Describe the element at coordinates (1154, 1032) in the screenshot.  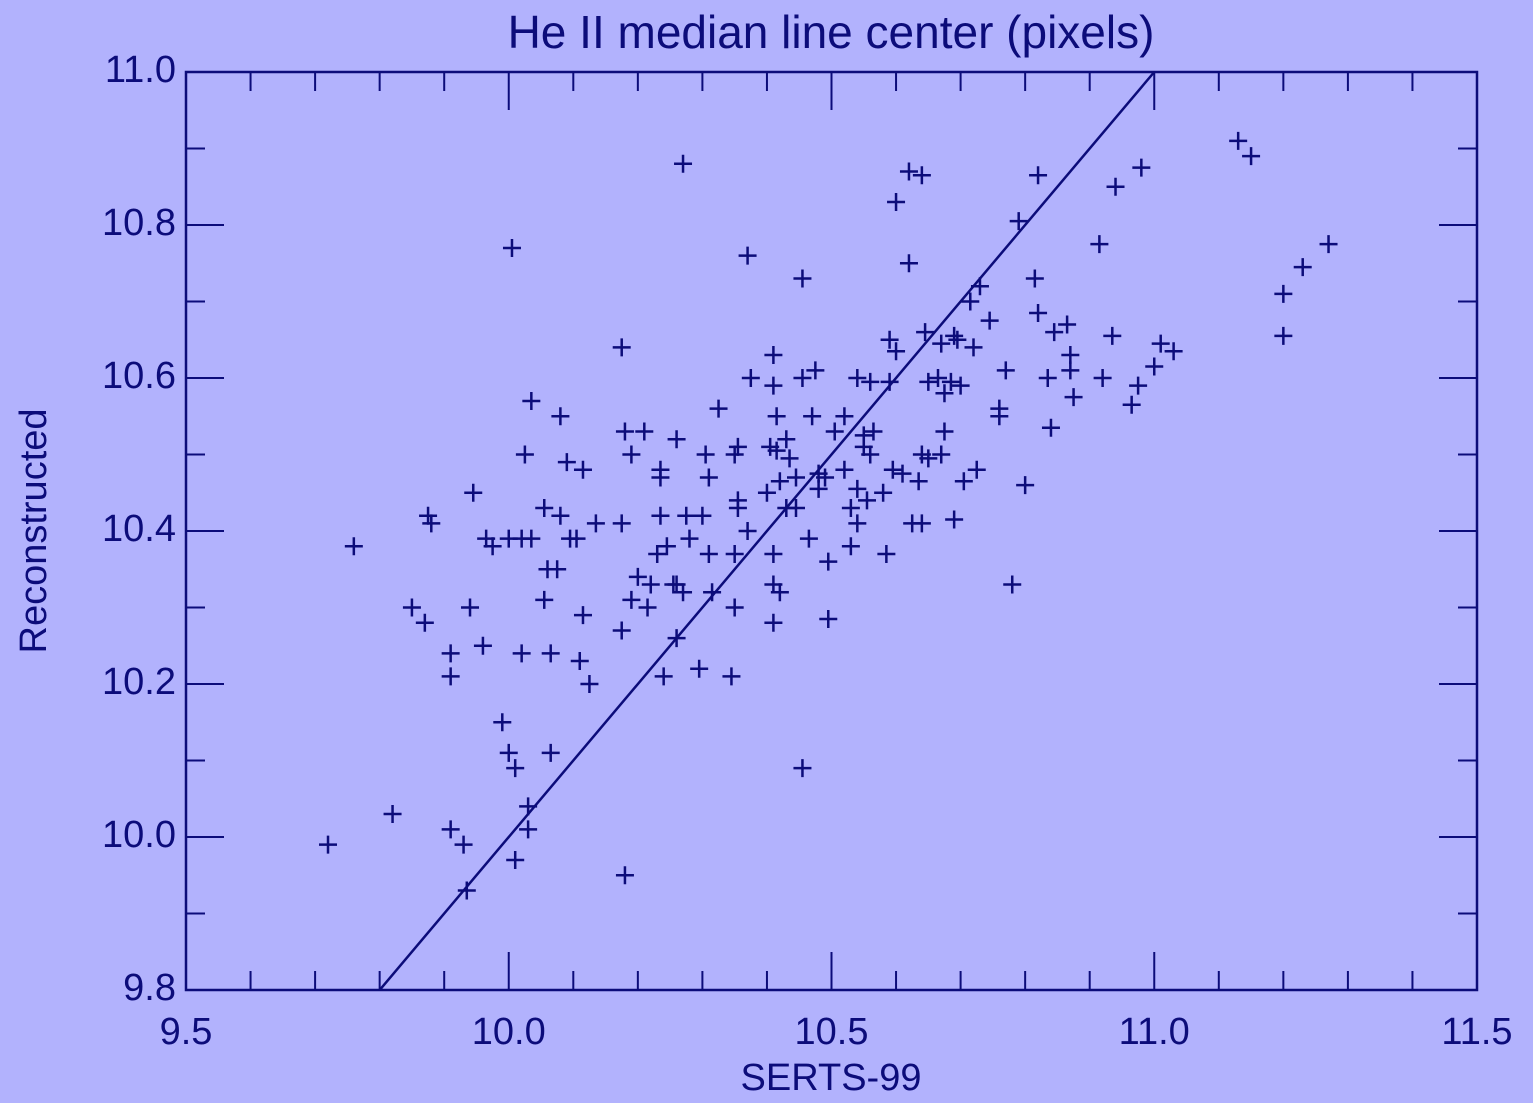
I see `x-tick-label: 11.0` at that location.